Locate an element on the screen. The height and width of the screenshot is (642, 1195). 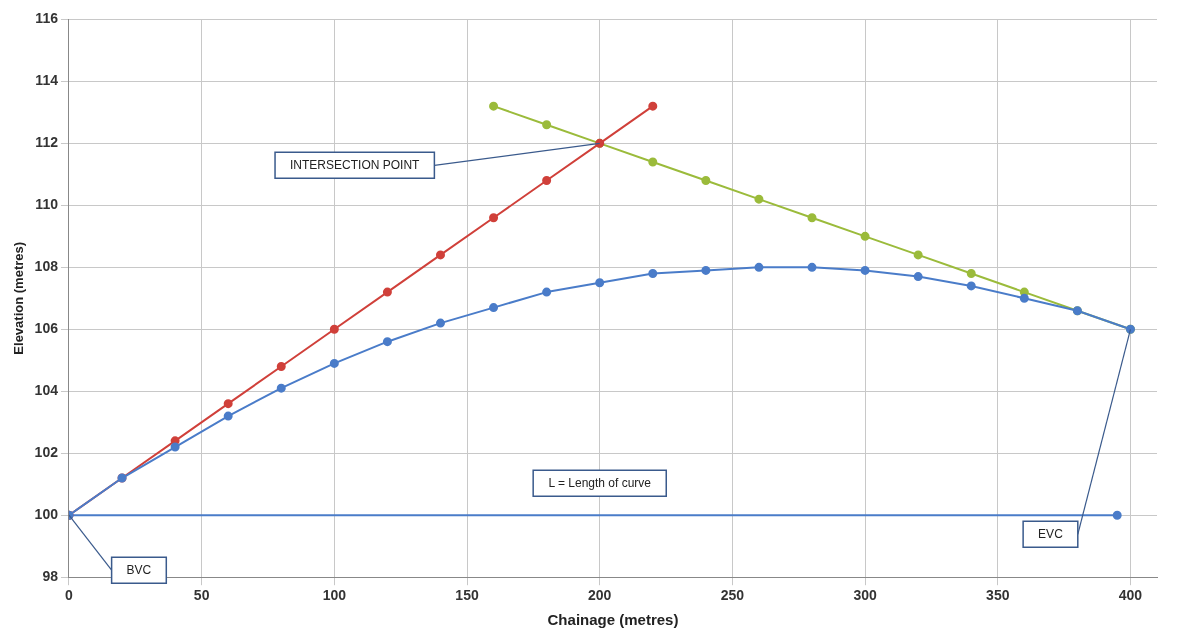
y-tick-label: 110 is located at coordinates (47, 204).